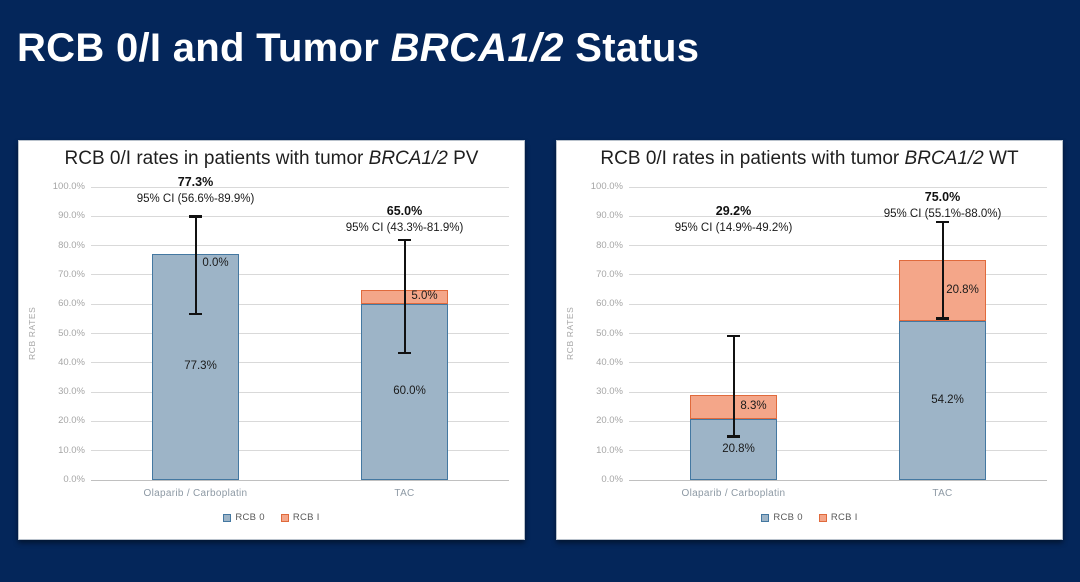 The width and height of the screenshot is (1080, 582). I want to click on legend-label: RCB 0, so click(250, 517).